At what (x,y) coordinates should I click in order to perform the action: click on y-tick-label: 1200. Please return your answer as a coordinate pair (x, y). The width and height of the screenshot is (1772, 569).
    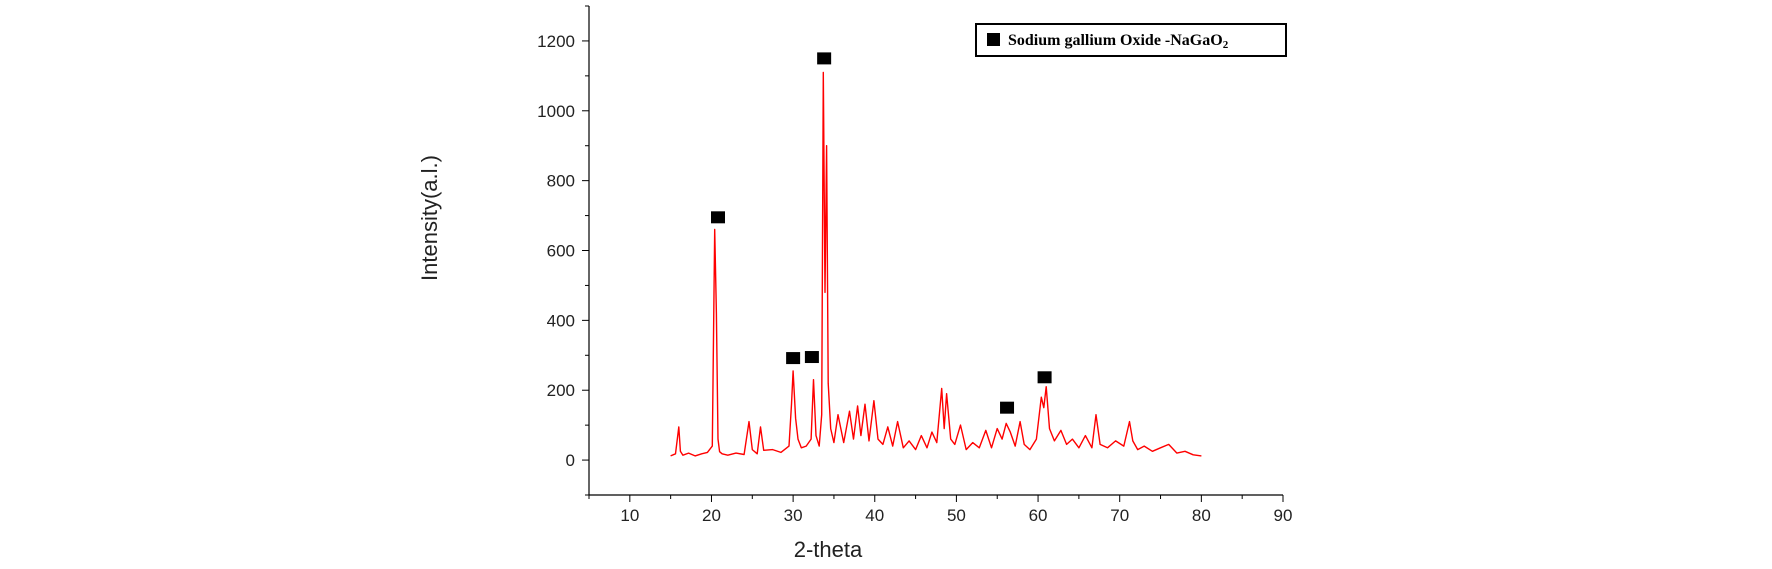
    Looking at the image, I should click on (556, 41).